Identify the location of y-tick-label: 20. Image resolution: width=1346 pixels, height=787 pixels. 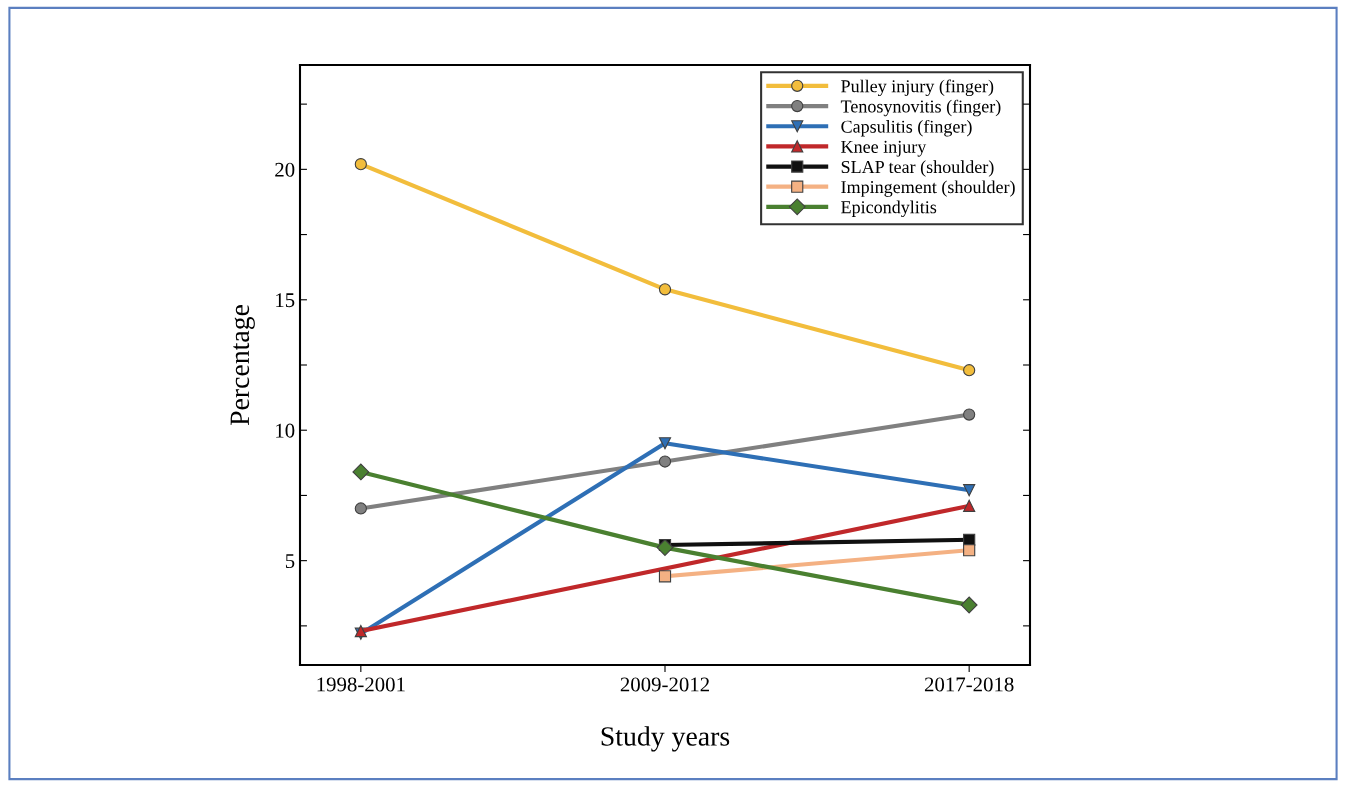
(285, 169).